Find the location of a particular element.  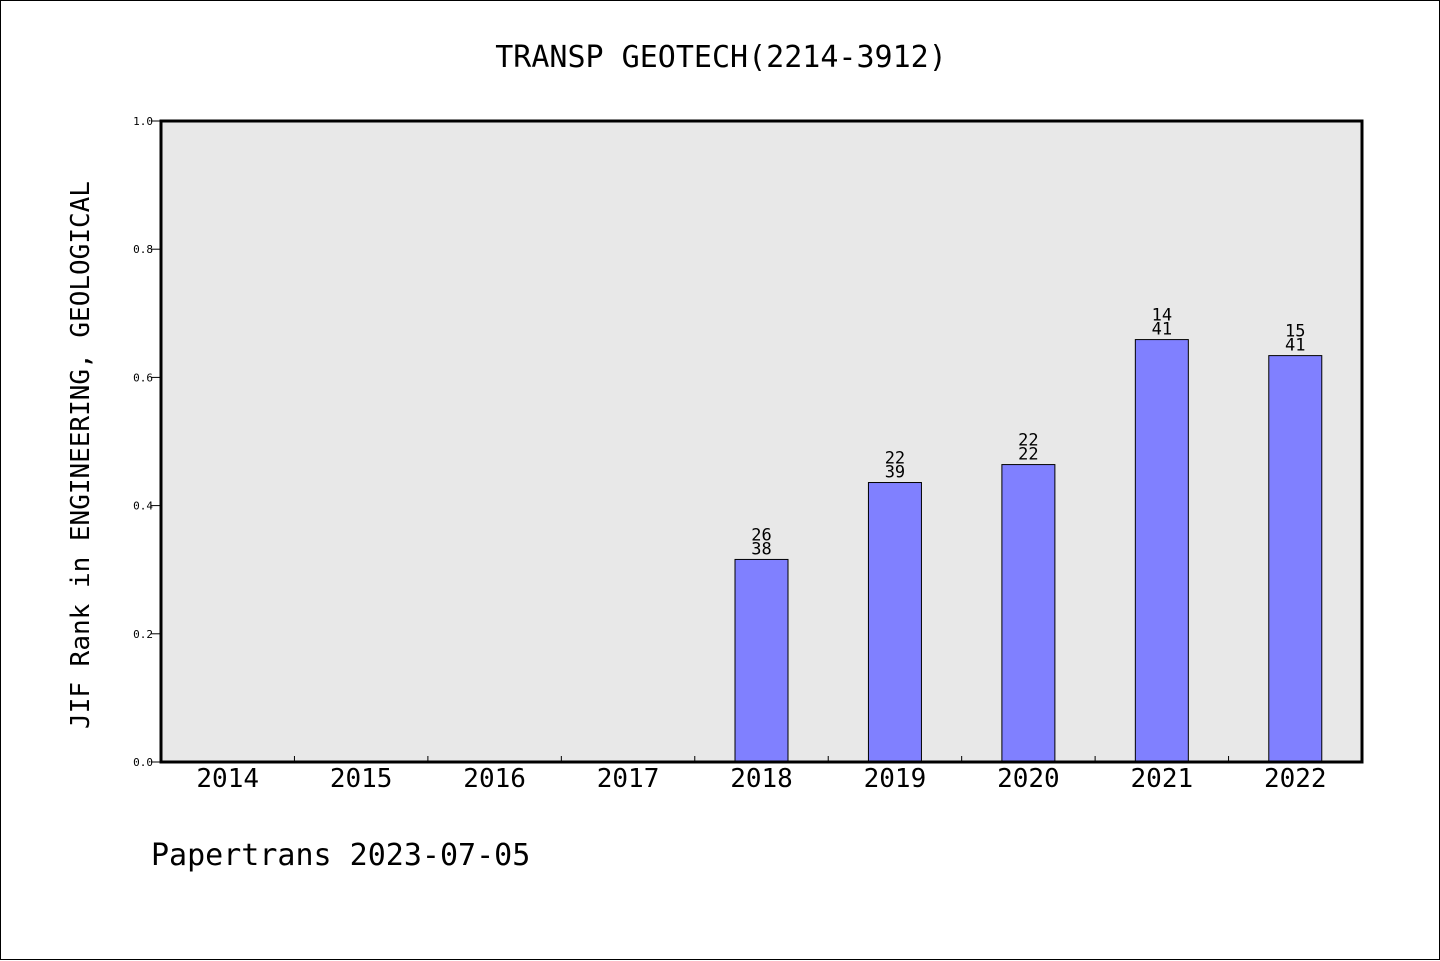

x-tick-label: 2017 is located at coordinates (628, 779).